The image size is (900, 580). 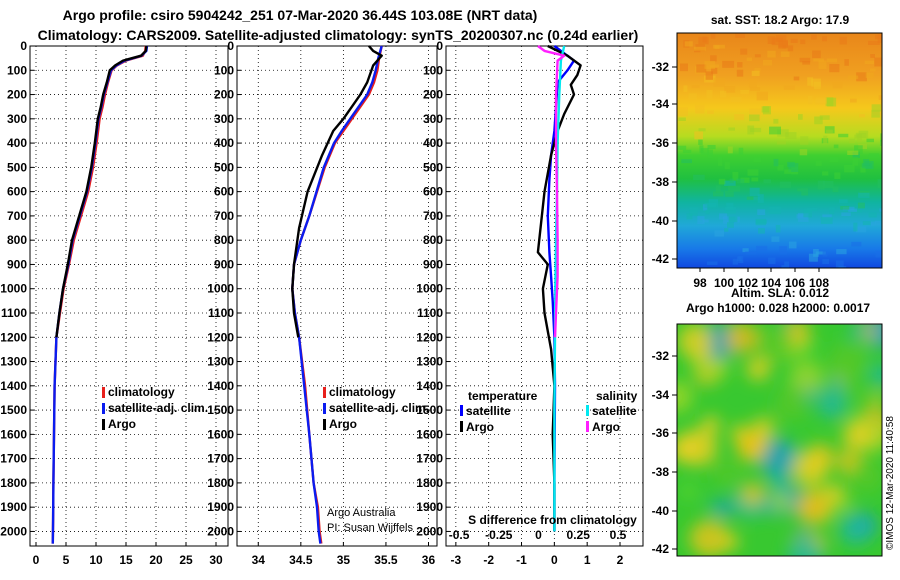 What do you see at coordinates (664, 452) in the screenshot?
I see `sla-map-axes: -32 -34 -36 -38 -40 -42` at bounding box center [664, 452].